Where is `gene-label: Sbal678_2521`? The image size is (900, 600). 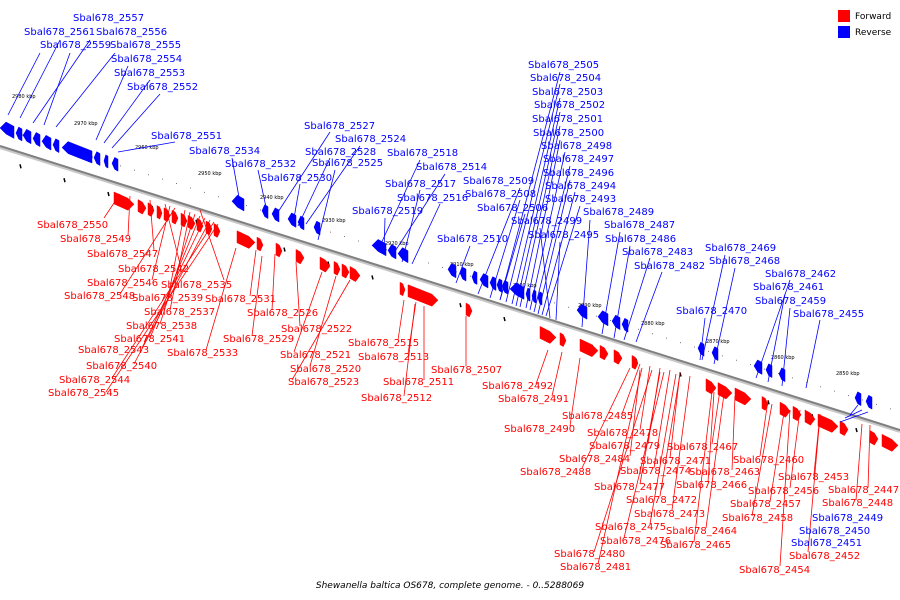
gene-label: Sbal678_2521 is located at coordinates (315, 355).